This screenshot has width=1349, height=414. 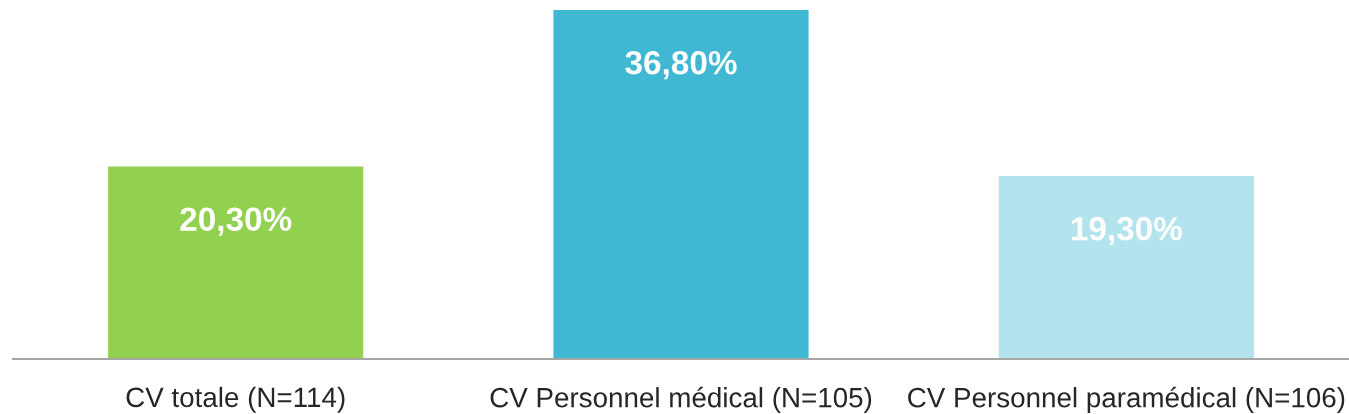 I want to click on x-tick-label: CV Personnel médical (N=105), so click(x=681, y=399).